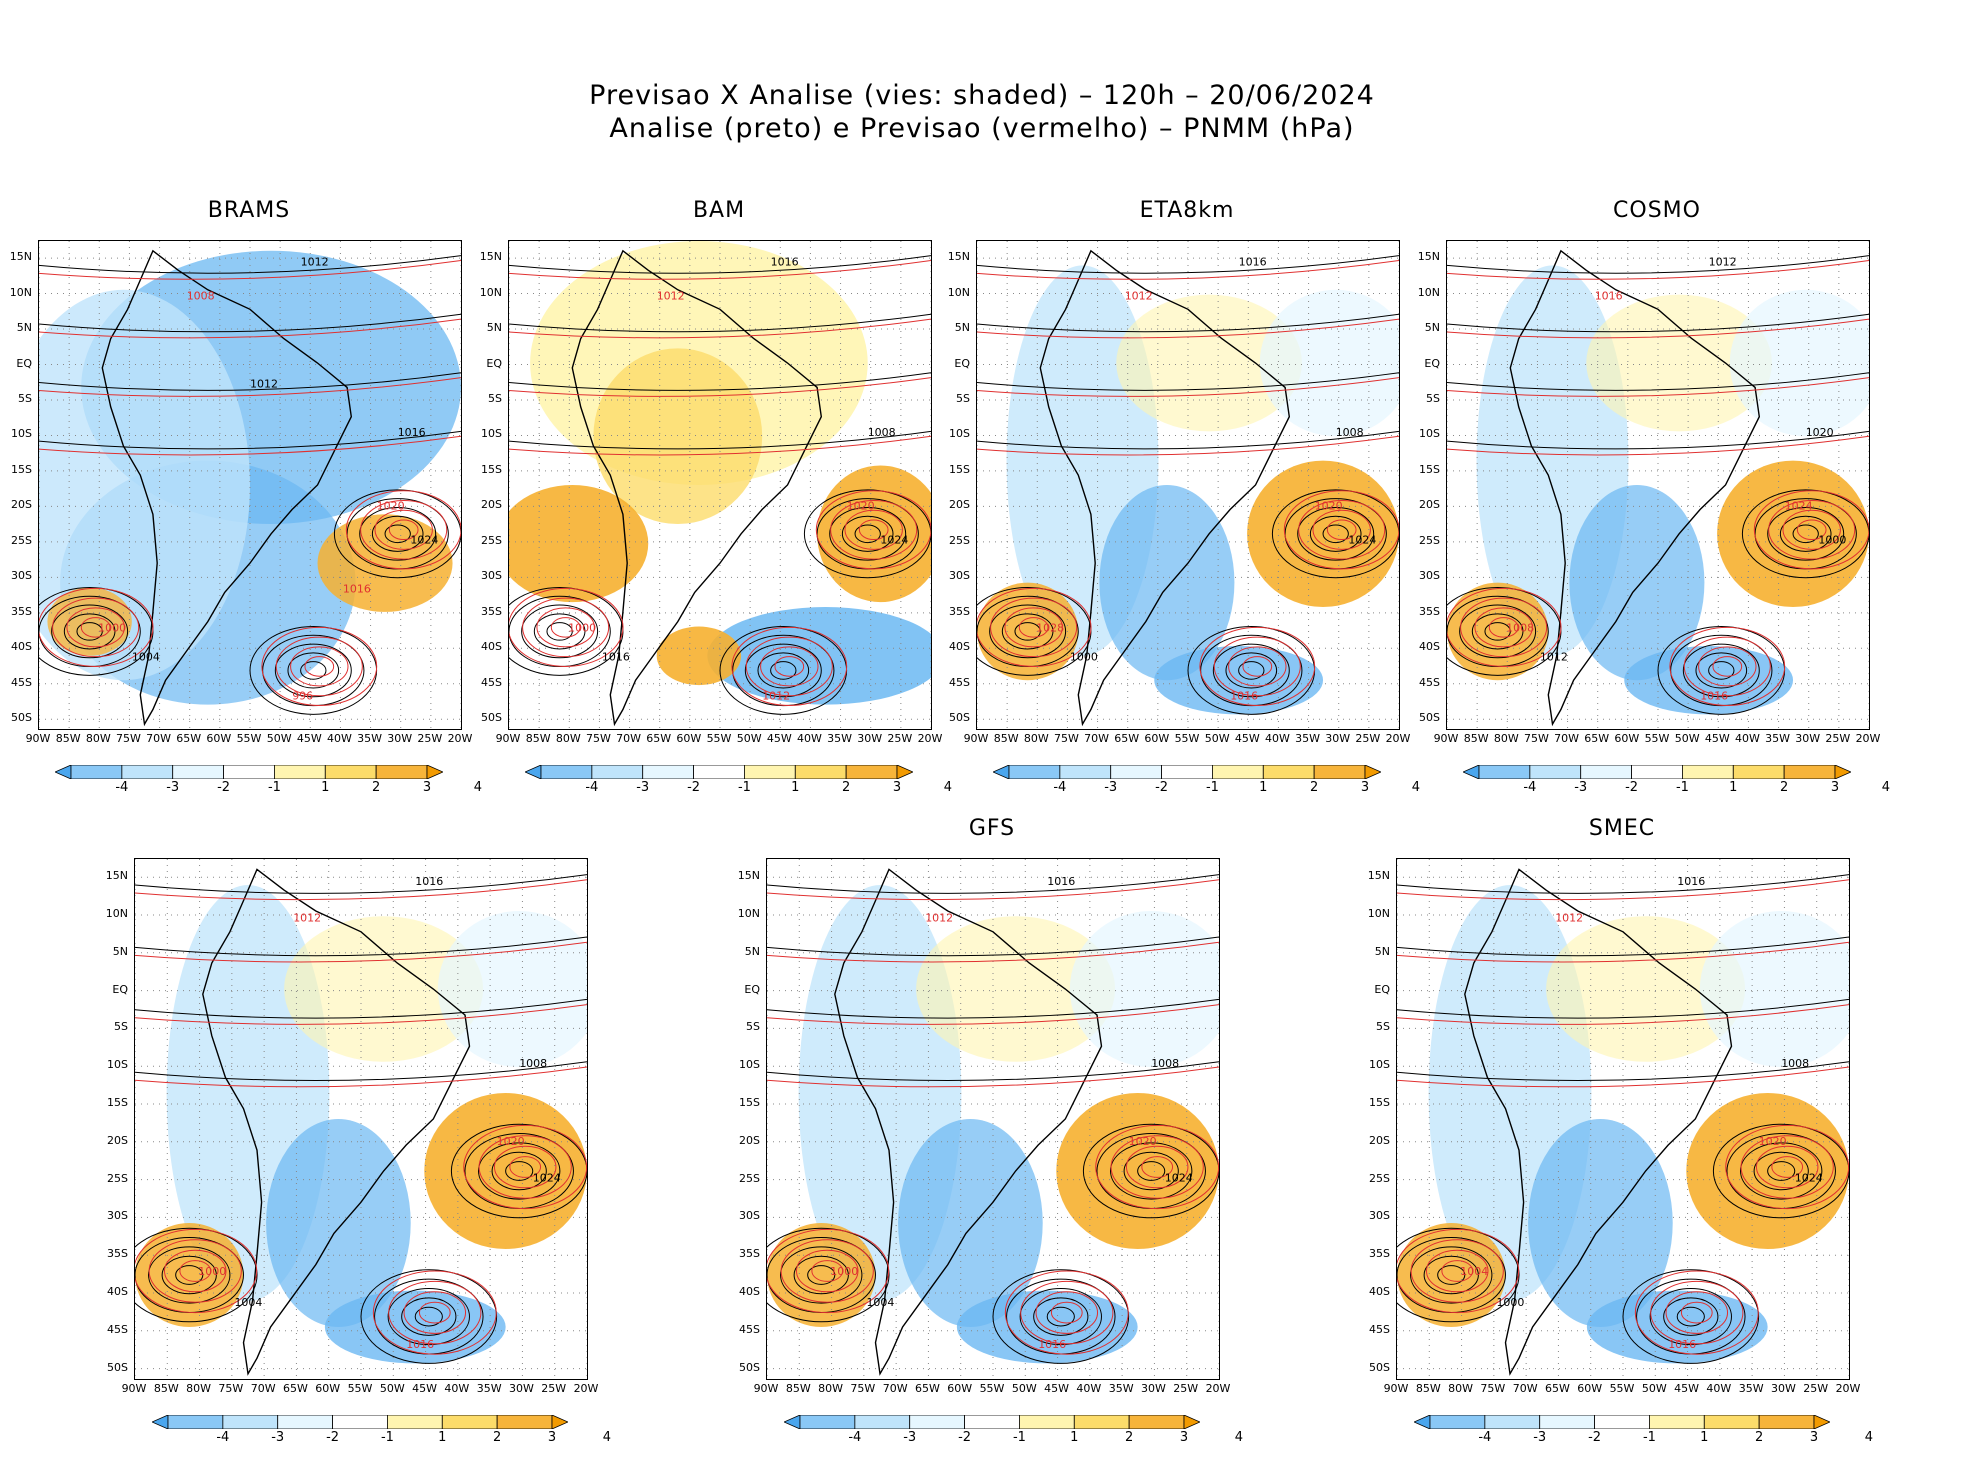 This screenshot has width=1964, height=1478. Describe the element at coordinates (391, 505) in the screenshot. I see `contour-label: 1020` at that location.